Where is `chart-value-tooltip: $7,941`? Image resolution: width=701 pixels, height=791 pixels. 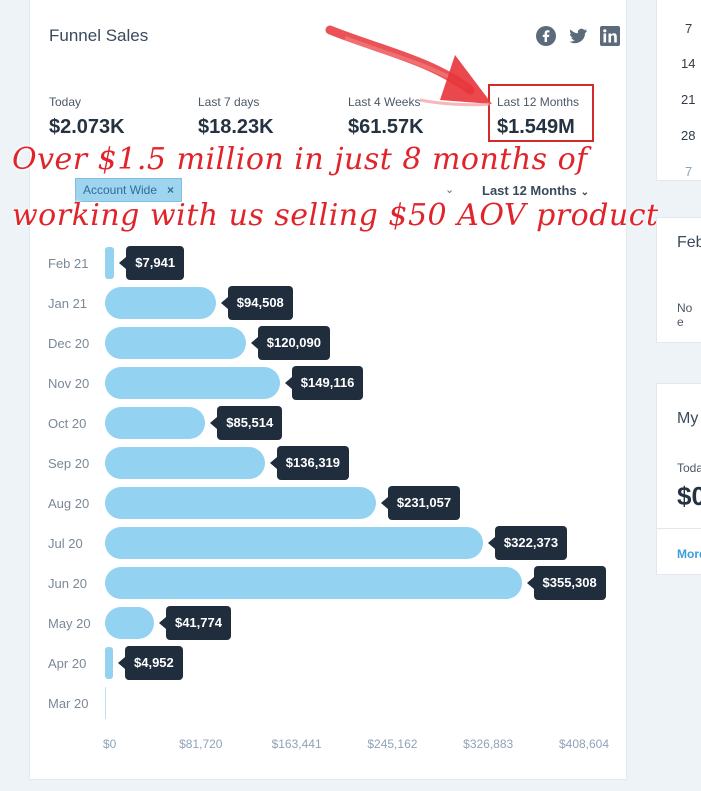
chart-value-tooltip: $7,941 is located at coordinates (152, 263).